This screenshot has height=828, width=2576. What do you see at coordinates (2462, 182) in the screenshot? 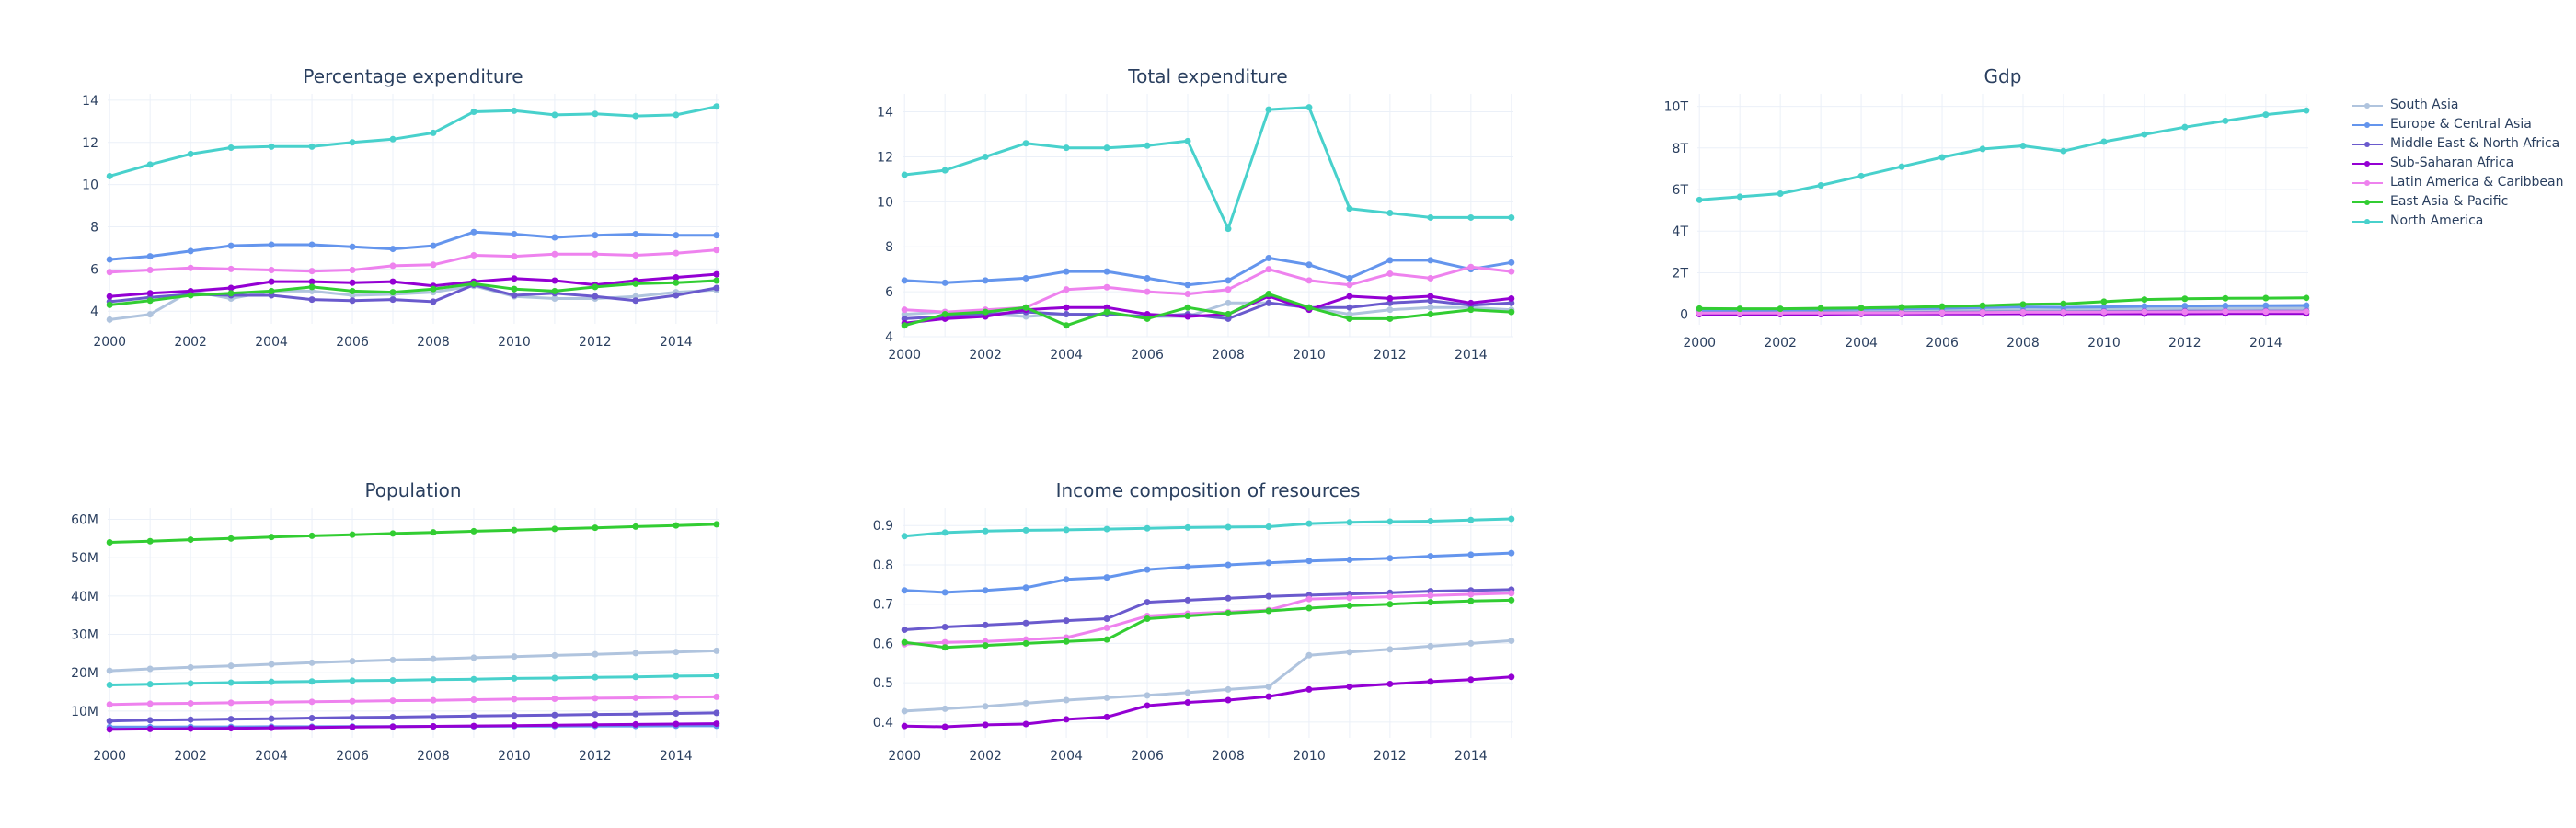
I see `legend-item-latin-america-caribbean: Latin America & Caribbean` at bounding box center [2462, 182].